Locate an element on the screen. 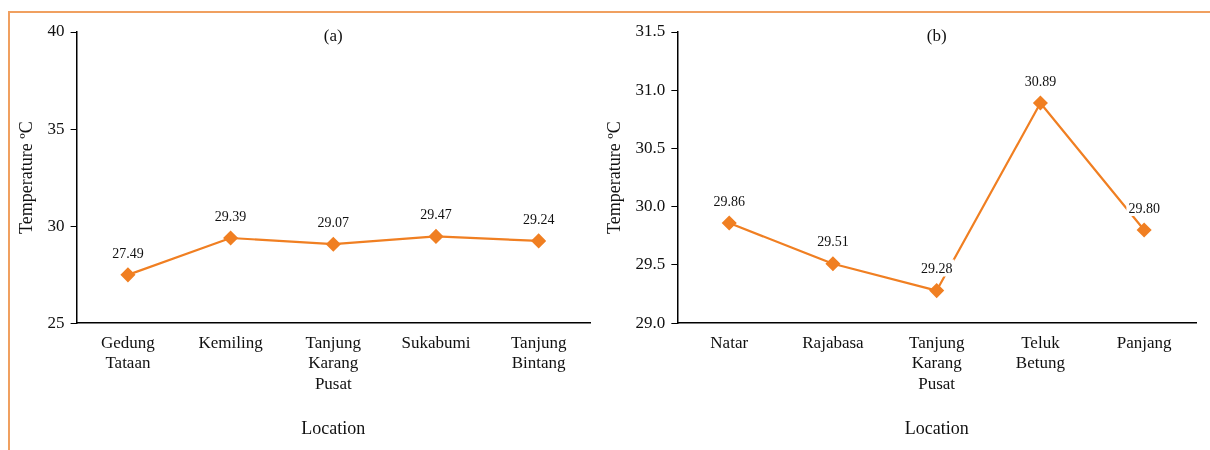  x-tick-label: Sukabumi is located at coordinates (436, 342).